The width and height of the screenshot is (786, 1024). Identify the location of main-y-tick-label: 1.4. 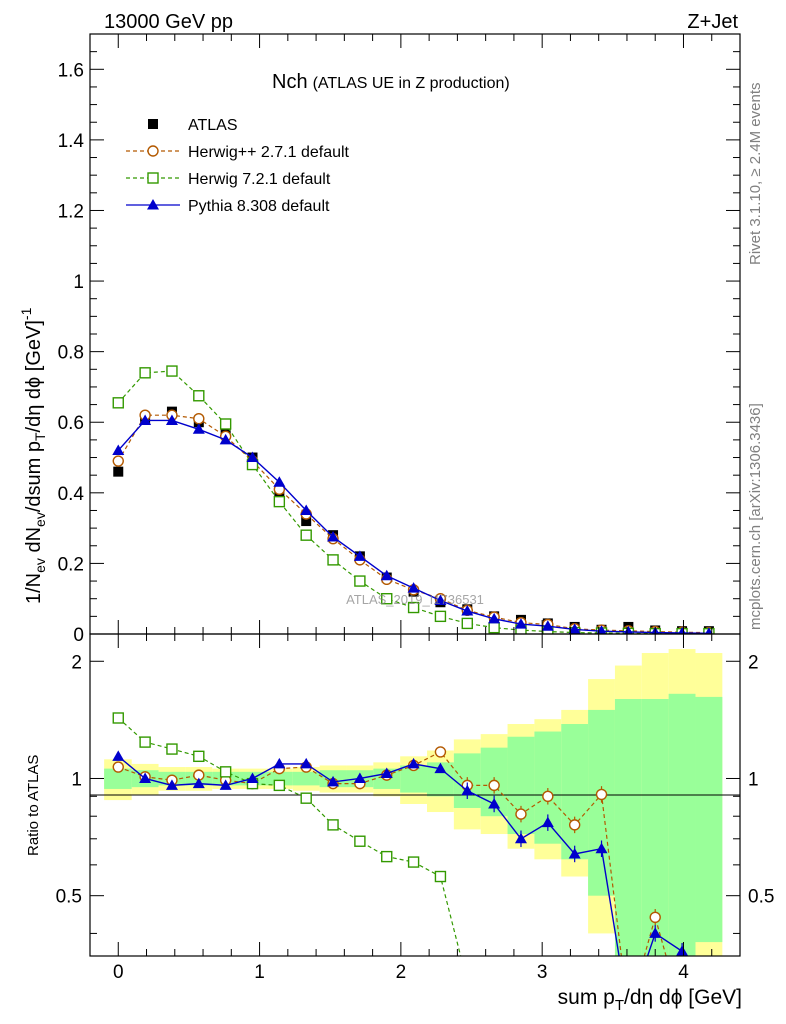
(71, 141).